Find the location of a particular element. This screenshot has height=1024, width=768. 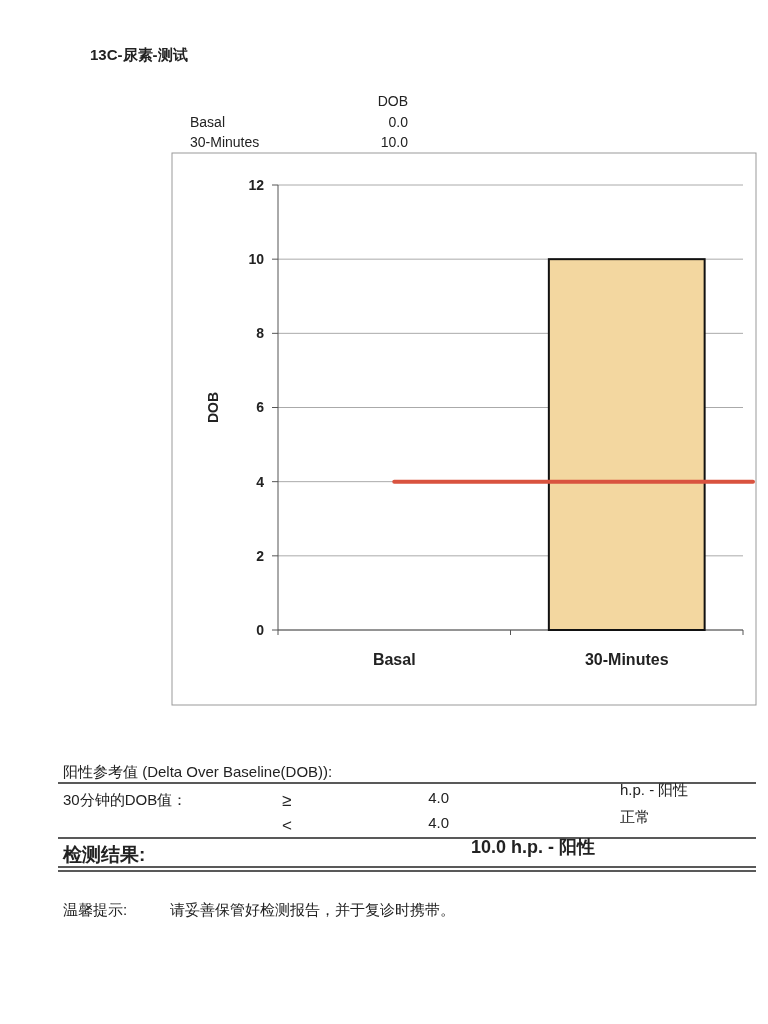

y-tick-label: 10 is located at coordinates (256, 259).